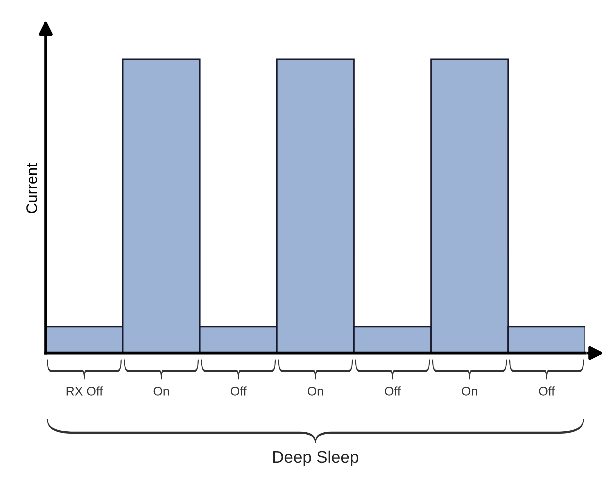 This screenshot has height=484, width=613. Describe the element at coordinates (32, 188) in the screenshot. I see `y-axis-title: Current` at that location.